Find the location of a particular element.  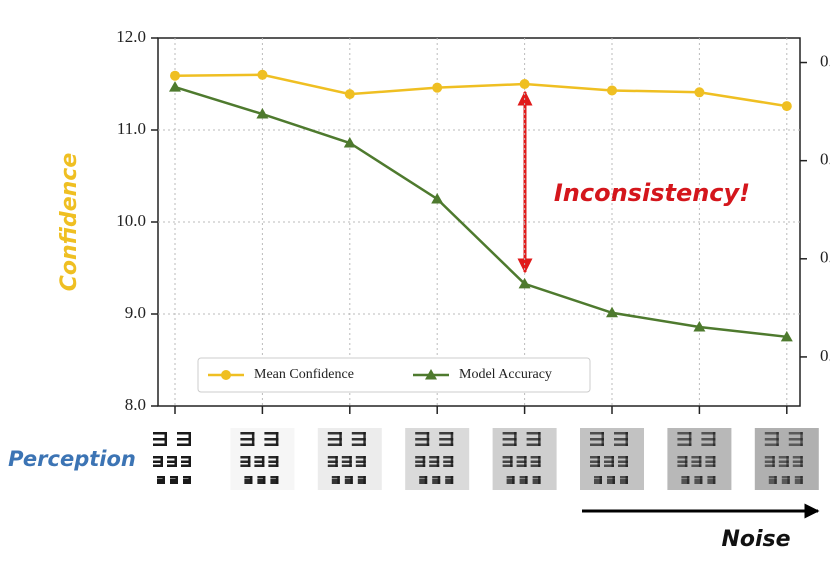

y2-tick-label: 0.2 is located at coordinates (825, 355).